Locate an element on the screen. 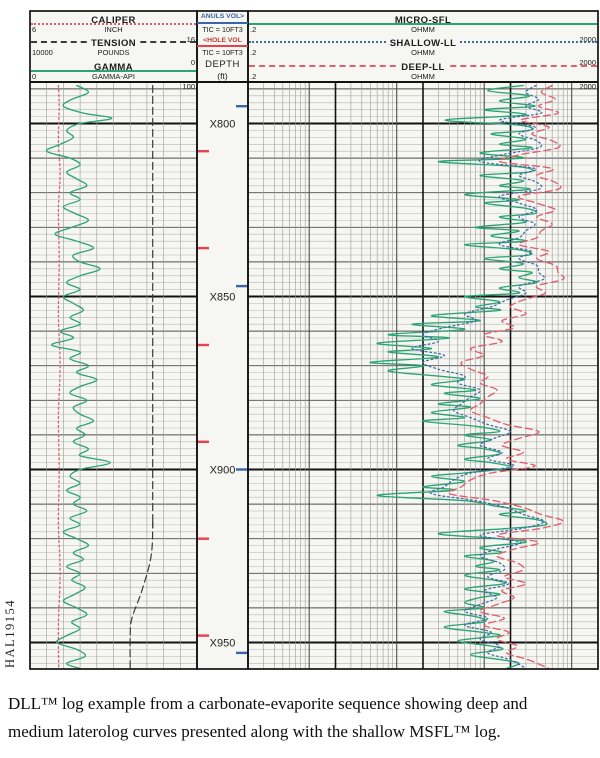 This screenshot has width=600, height=758. micro-sfl-header-band: MICRO-SFL .2 OHMM 2000 is located at coordinates (423, 27).